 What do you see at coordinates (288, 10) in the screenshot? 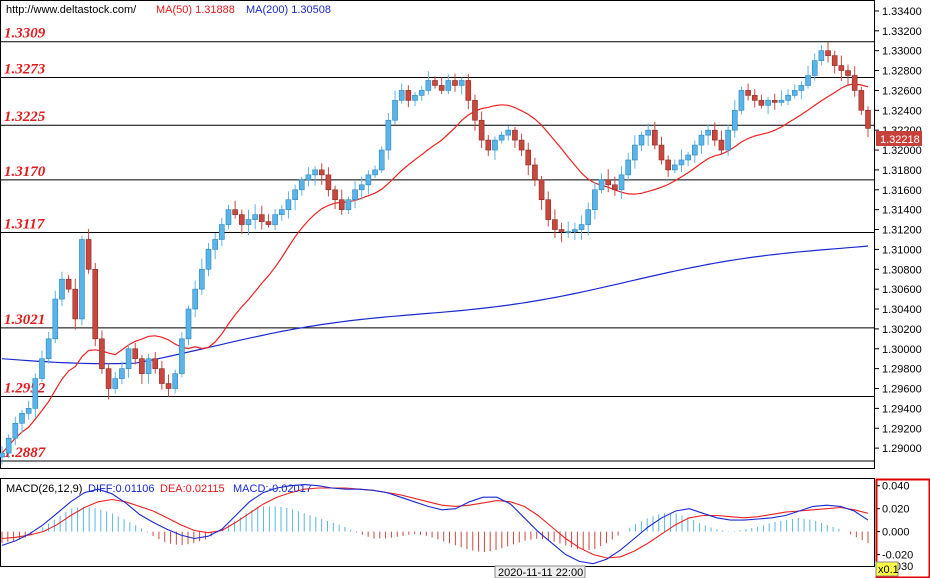
I see `ma200-legend: MA(200) 1.30508` at bounding box center [288, 10].